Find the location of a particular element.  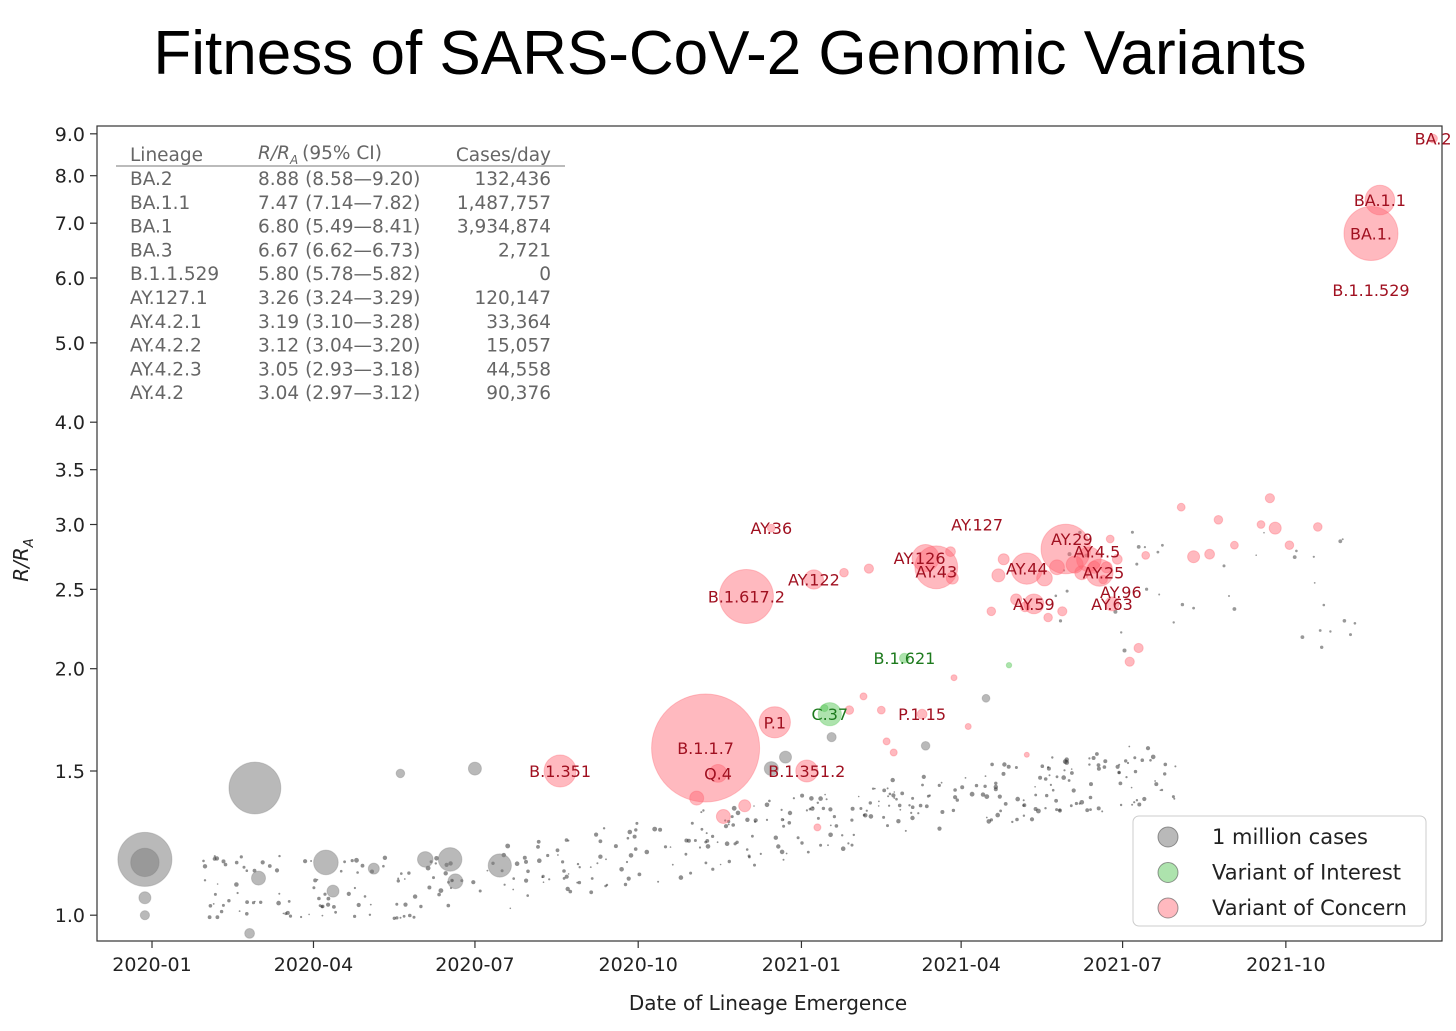

lineage-label: B.1.1.7 is located at coordinates (705, 748).